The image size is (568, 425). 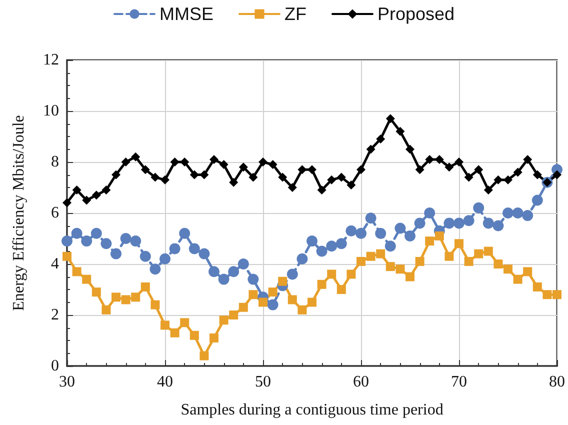 What do you see at coordinates (459, 382) in the screenshot?
I see `x-tick-label: 70` at bounding box center [459, 382].